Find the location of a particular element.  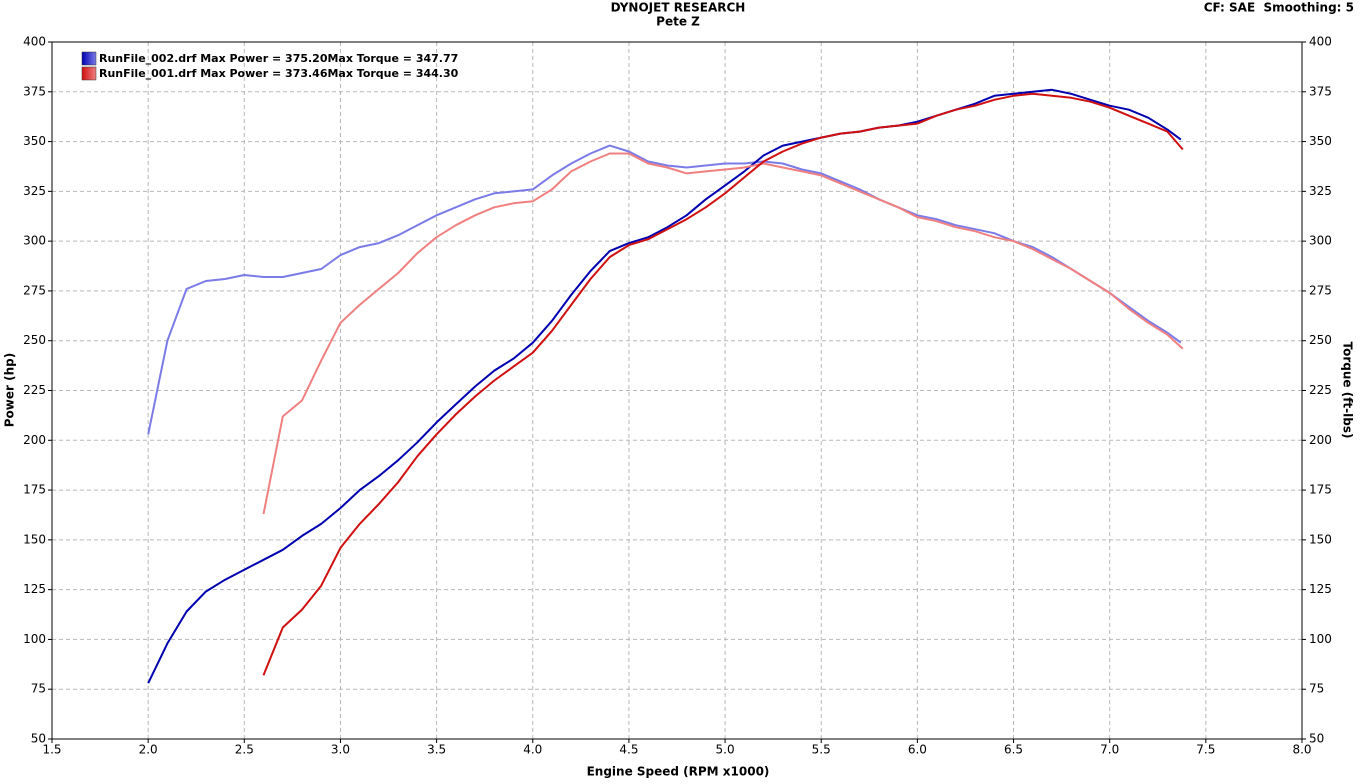

y2-tick-label: 175 is located at coordinates (1320, 490).